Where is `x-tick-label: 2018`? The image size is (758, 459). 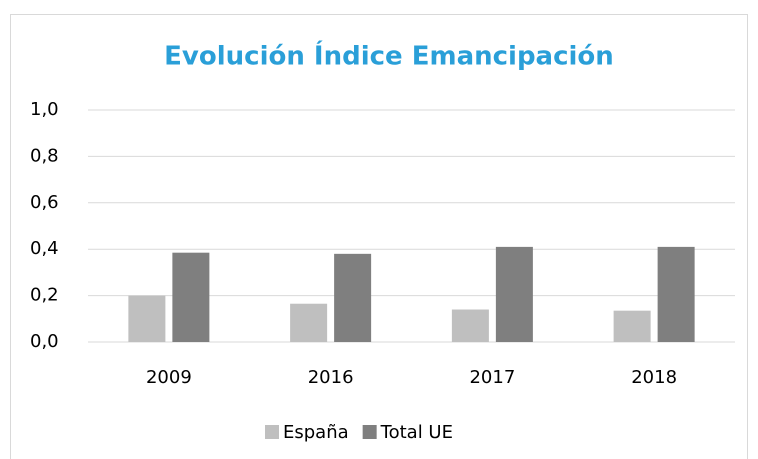
x-tick-label: 2018 is located at coordinates (654, 377).